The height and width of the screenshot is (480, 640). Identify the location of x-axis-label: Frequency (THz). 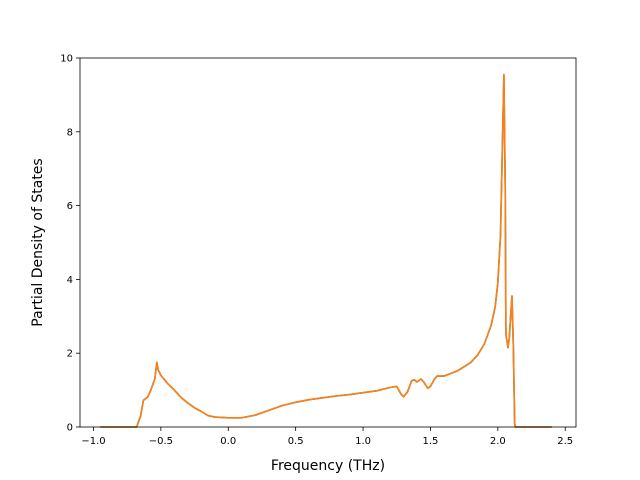
(328, 466).